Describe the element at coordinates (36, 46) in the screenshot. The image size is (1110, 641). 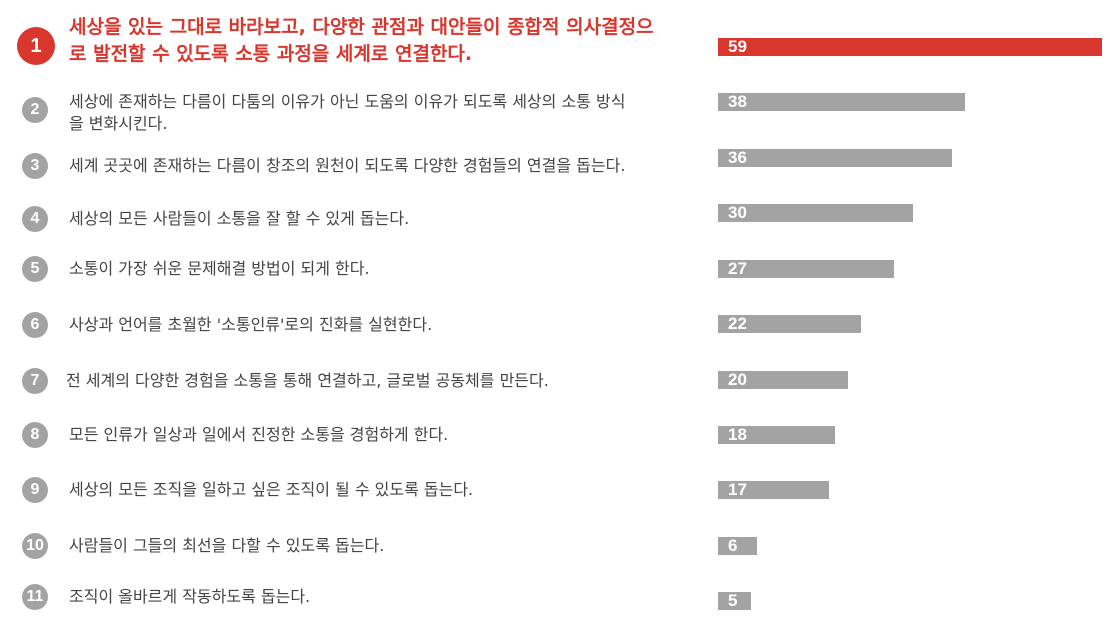
I see `rank-badge: 1` at that location.